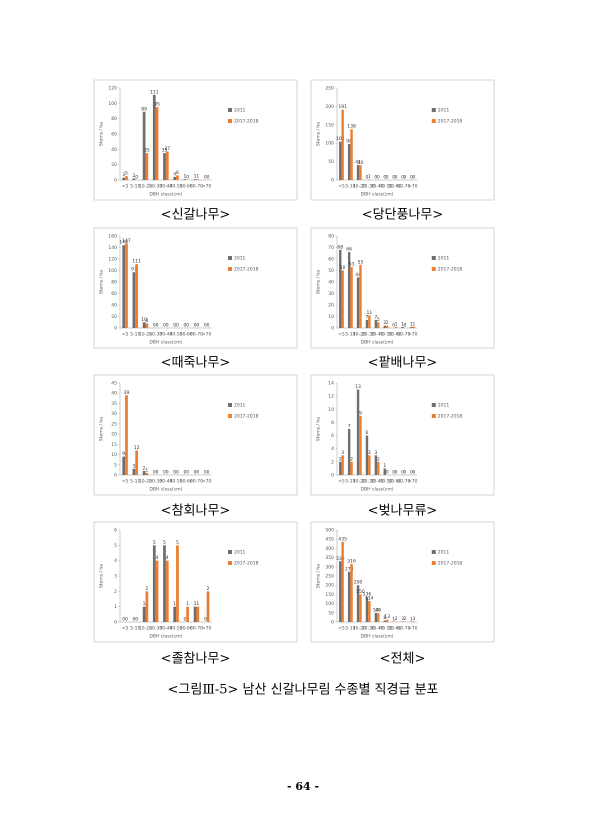  What do you see at coordinates (157, 558) in the screenshot?
I see `data-label: 4` at bounding box center [157, 558].